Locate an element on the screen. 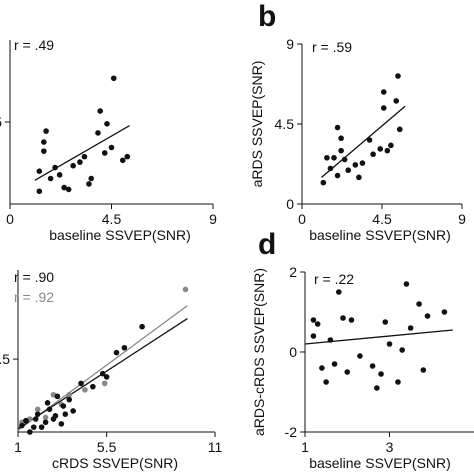 The height and width of the screenshot is (474, 474). panel-letter: d is located at coordinates (267, 244).